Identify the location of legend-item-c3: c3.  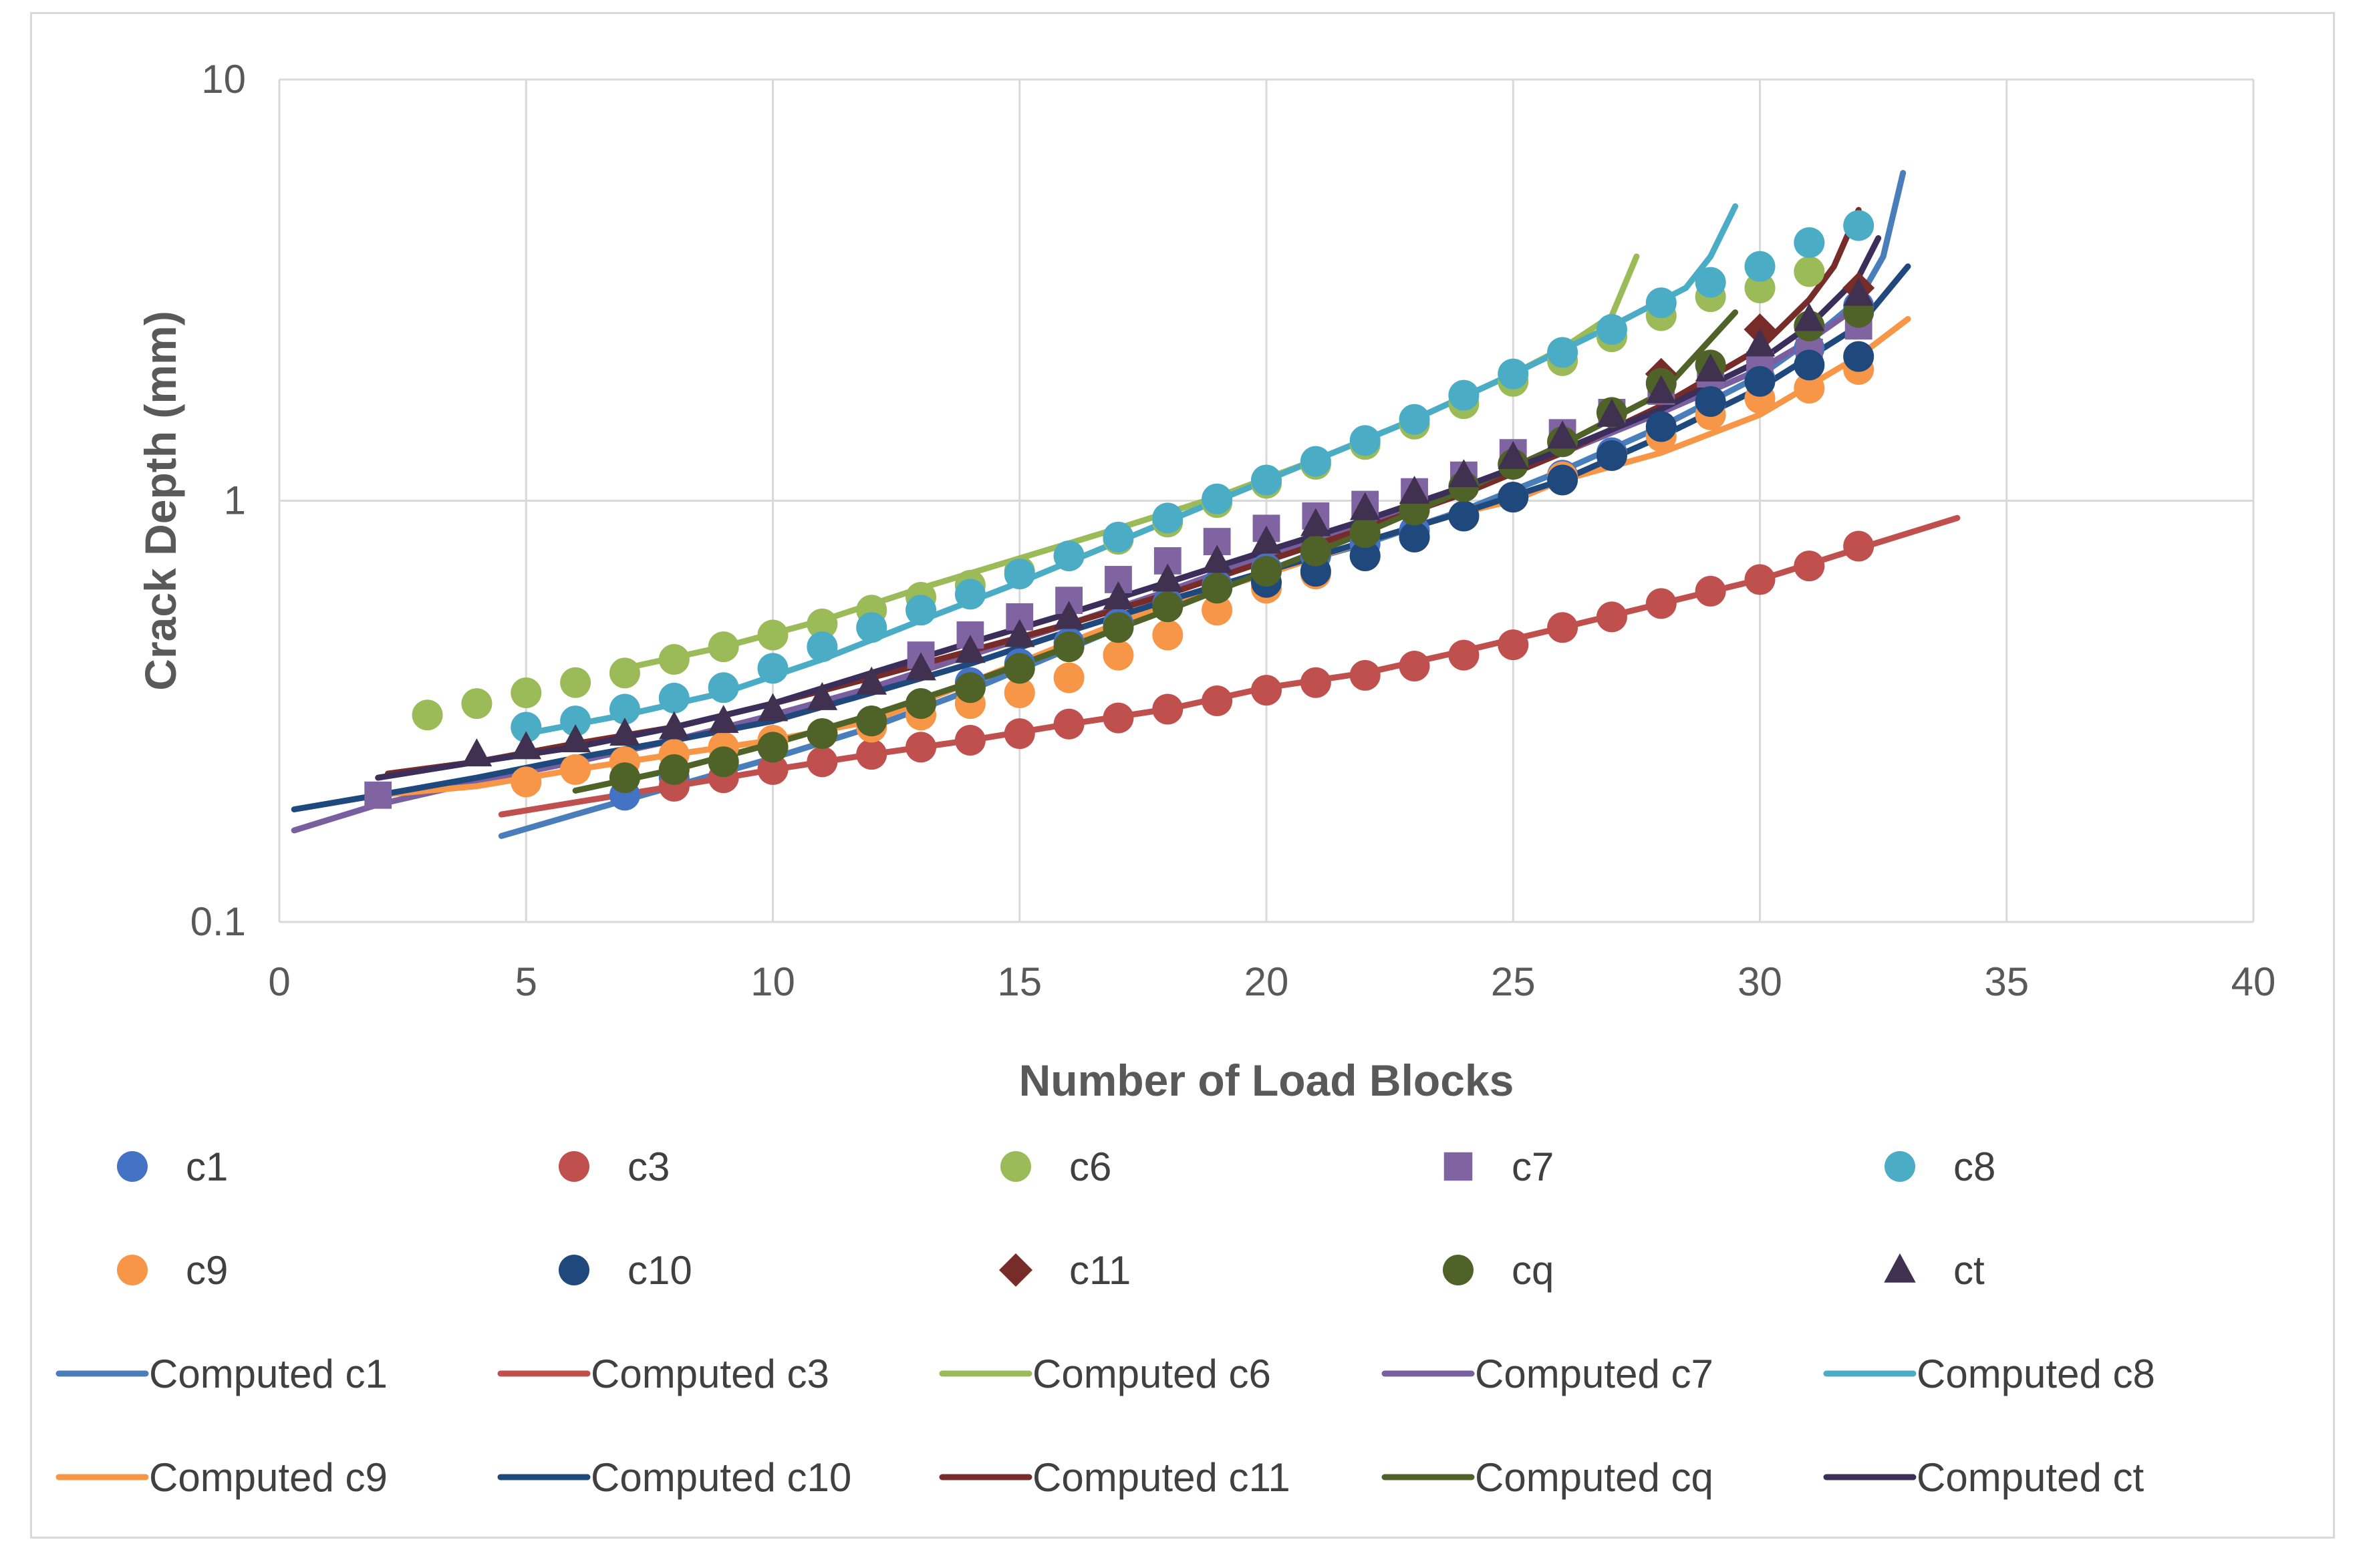
(614, 1166).